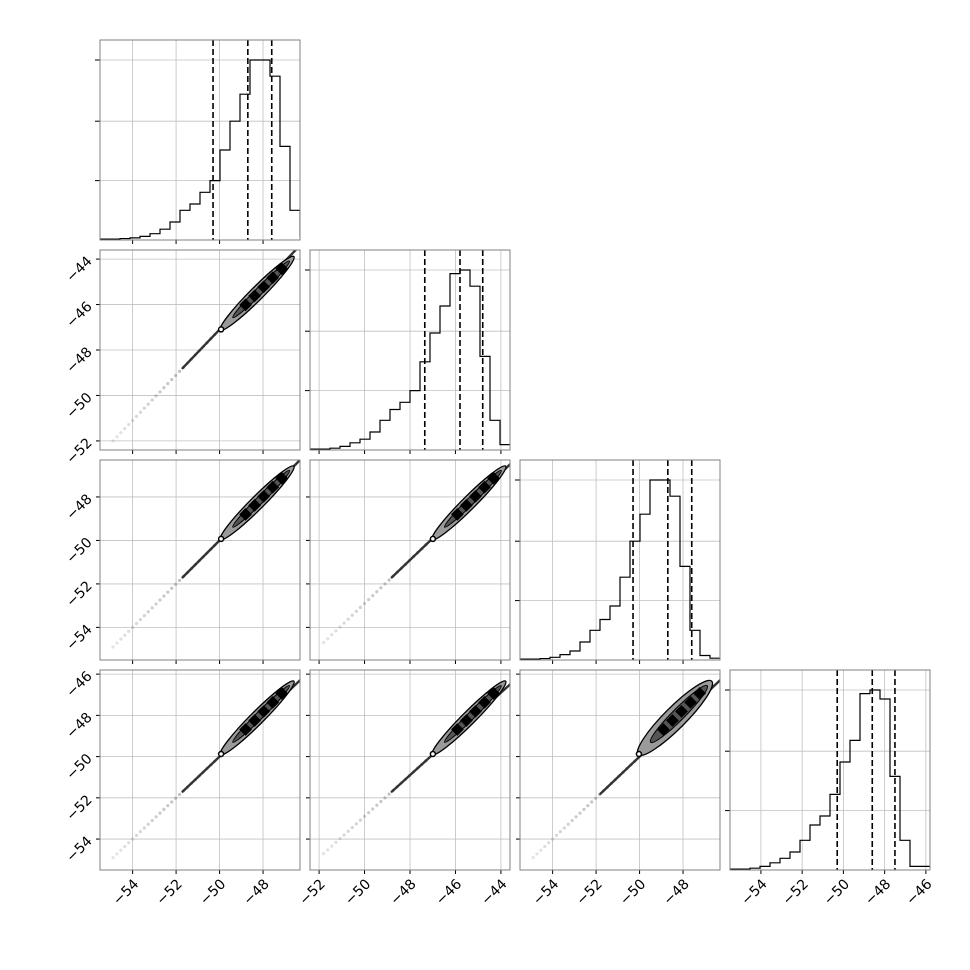 This screenshot has height=970, width=970. I want to click on y-tick-label: −48, so click(79, 360).